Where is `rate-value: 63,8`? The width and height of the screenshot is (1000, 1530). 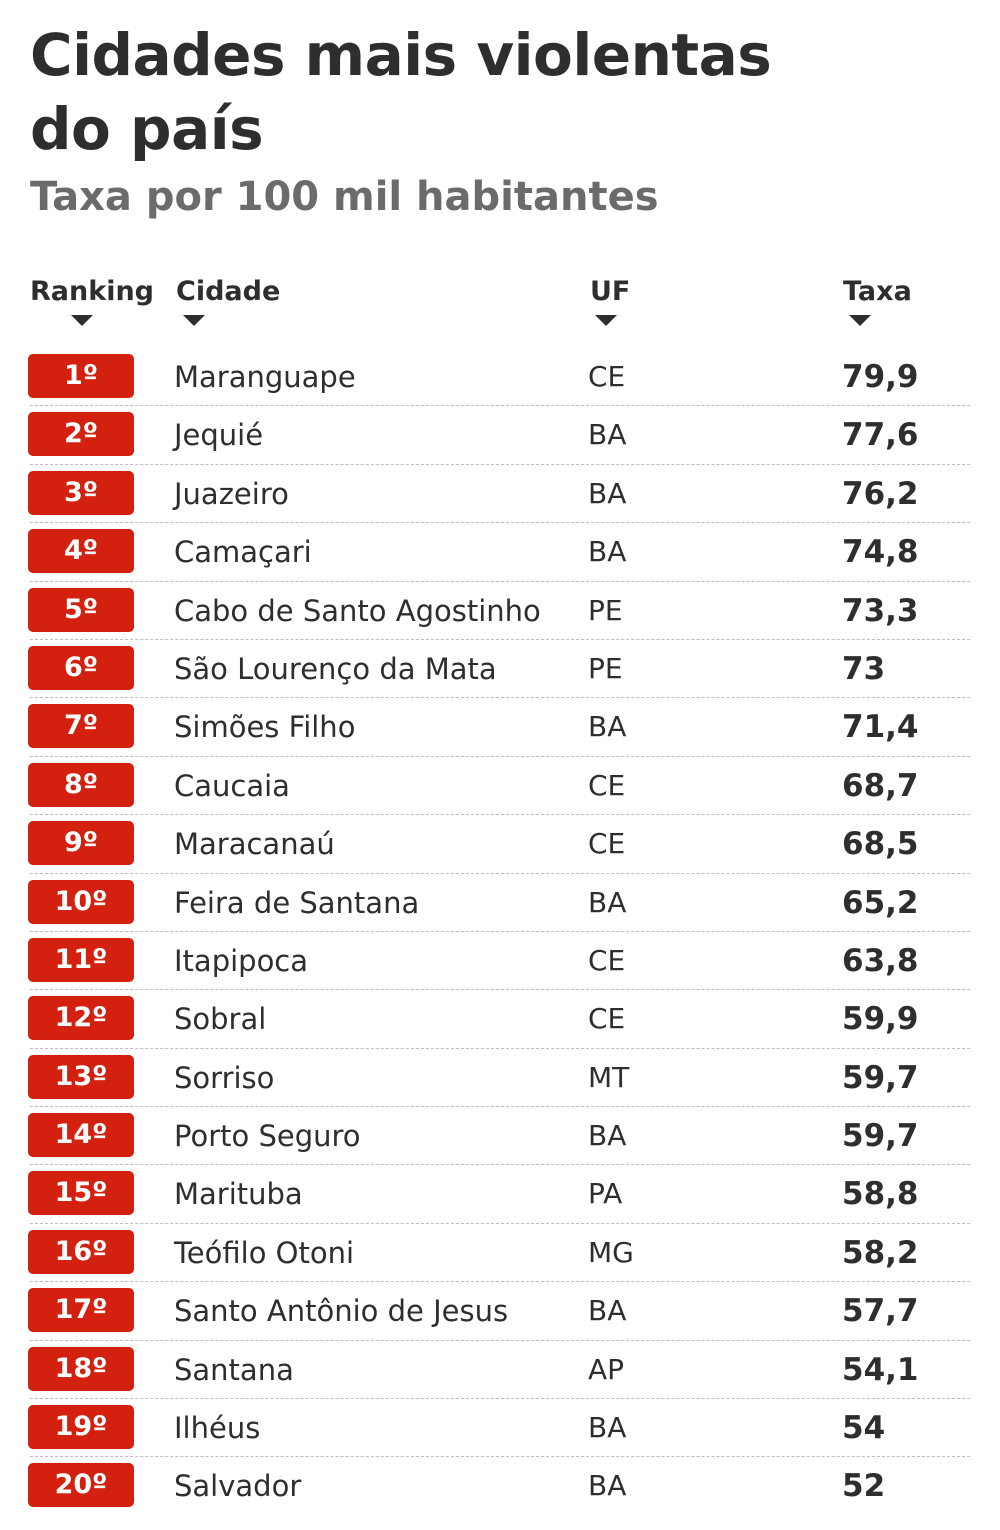 rate-value: 63,8 is located at coordinates (880, 960).